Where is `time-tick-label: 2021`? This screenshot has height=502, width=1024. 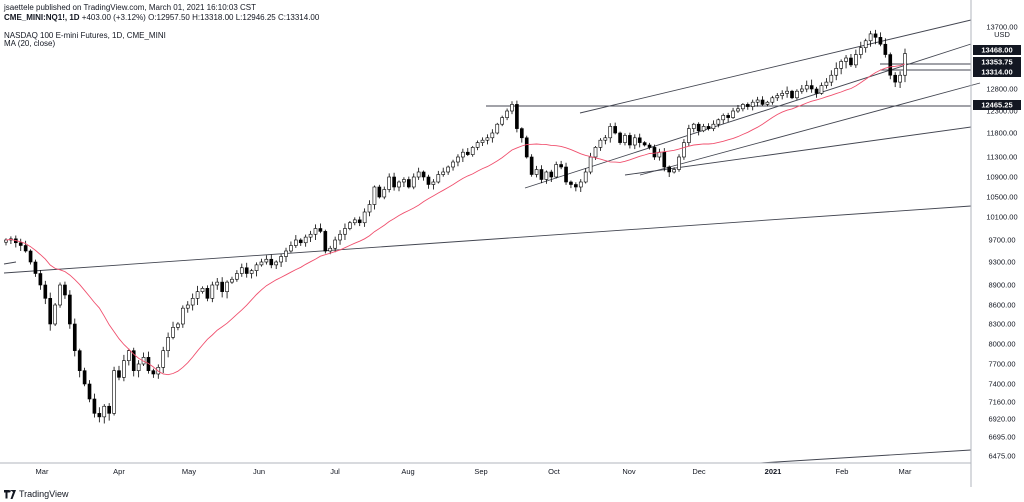
time-tick-label: 2021 is located at coordinates (773, 471).